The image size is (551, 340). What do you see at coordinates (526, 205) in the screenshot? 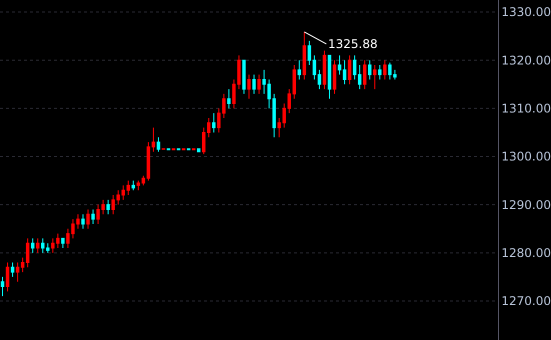
I see `y-tick-label: 1290.00` at bounding box center [526, 205].